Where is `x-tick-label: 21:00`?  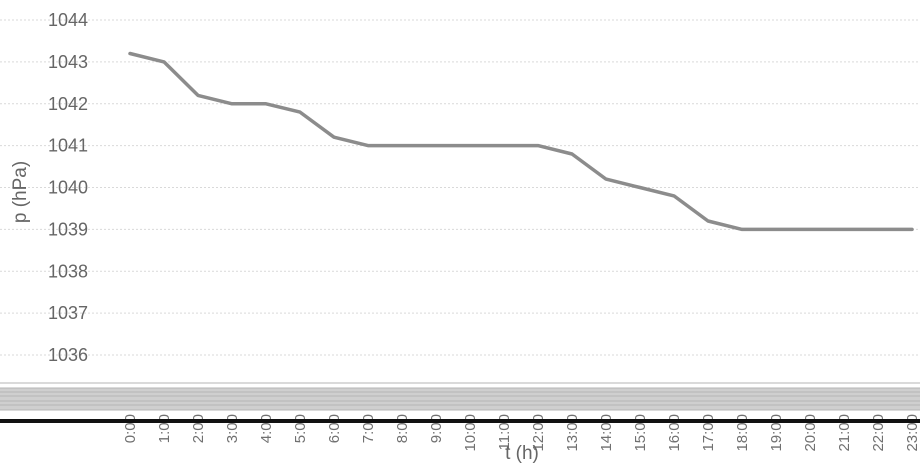 x-tick-label: 21:00 is located at coordinates (844, 433).